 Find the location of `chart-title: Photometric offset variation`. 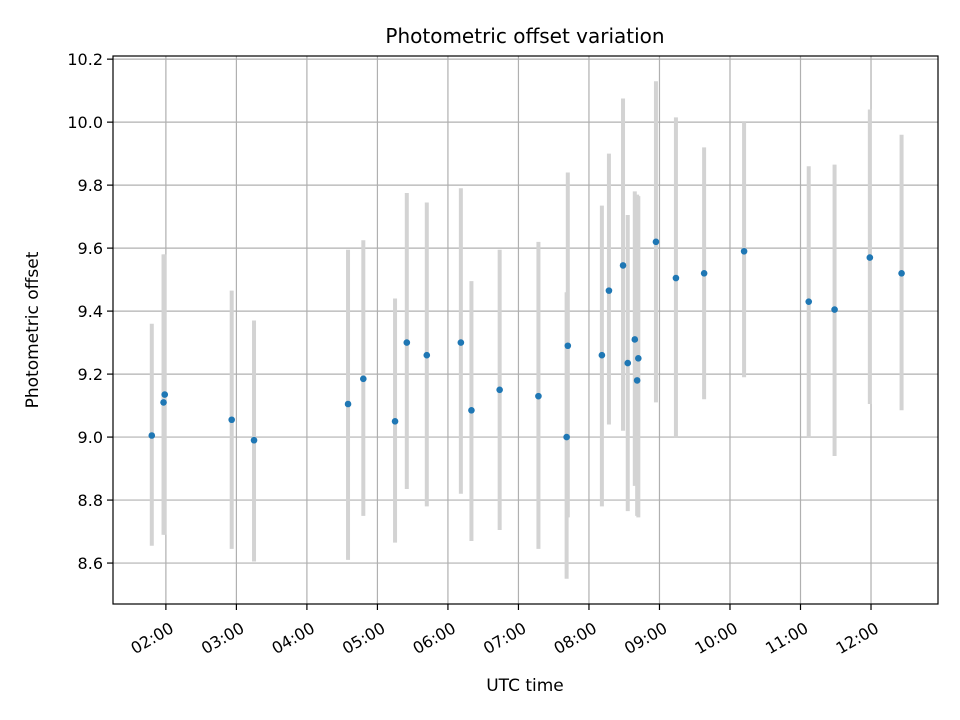

chart-title: Photometric offset variation is located at coordinates (524, 36).